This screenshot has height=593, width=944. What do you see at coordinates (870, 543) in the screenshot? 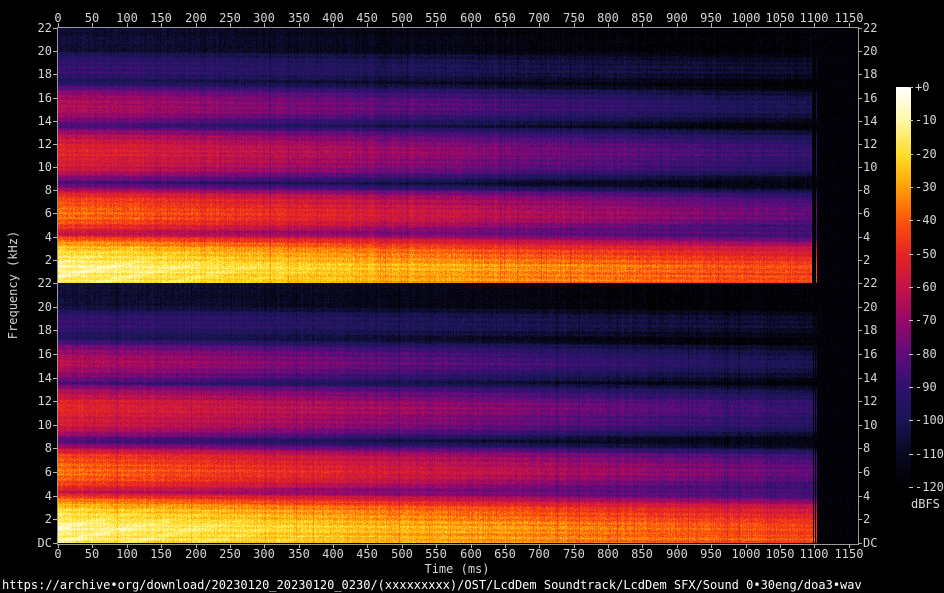
I see `freq-tick-label-right: DC` at bounding box center [870, 543].